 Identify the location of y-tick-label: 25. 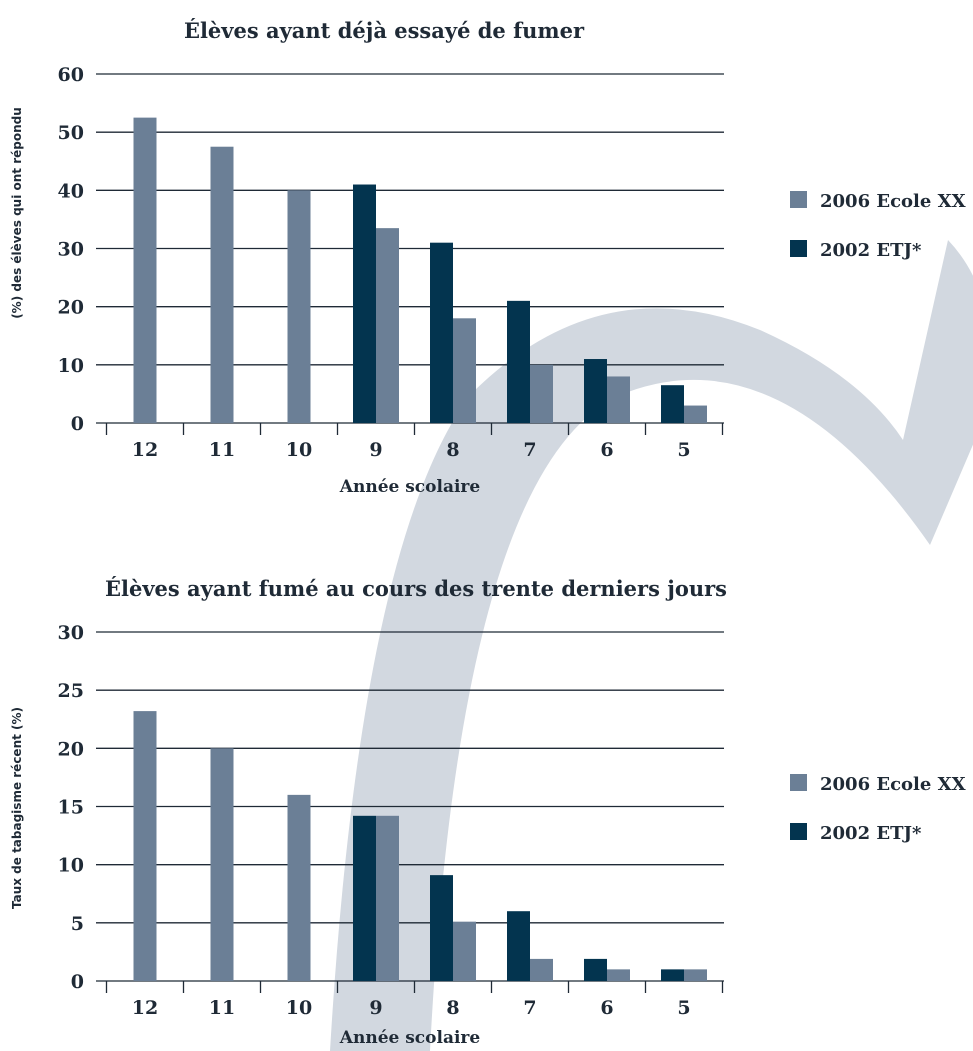
(71, 691).